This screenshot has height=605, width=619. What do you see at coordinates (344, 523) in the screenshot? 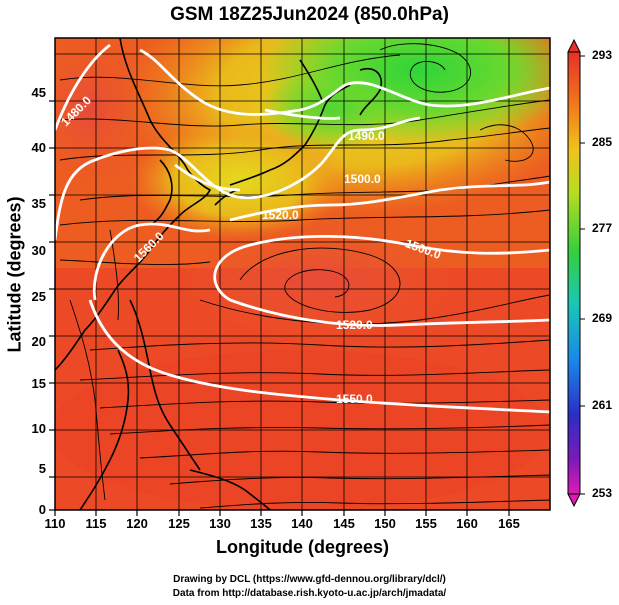
I see `x-tick-label: 145` at bounding box center [344, 523].